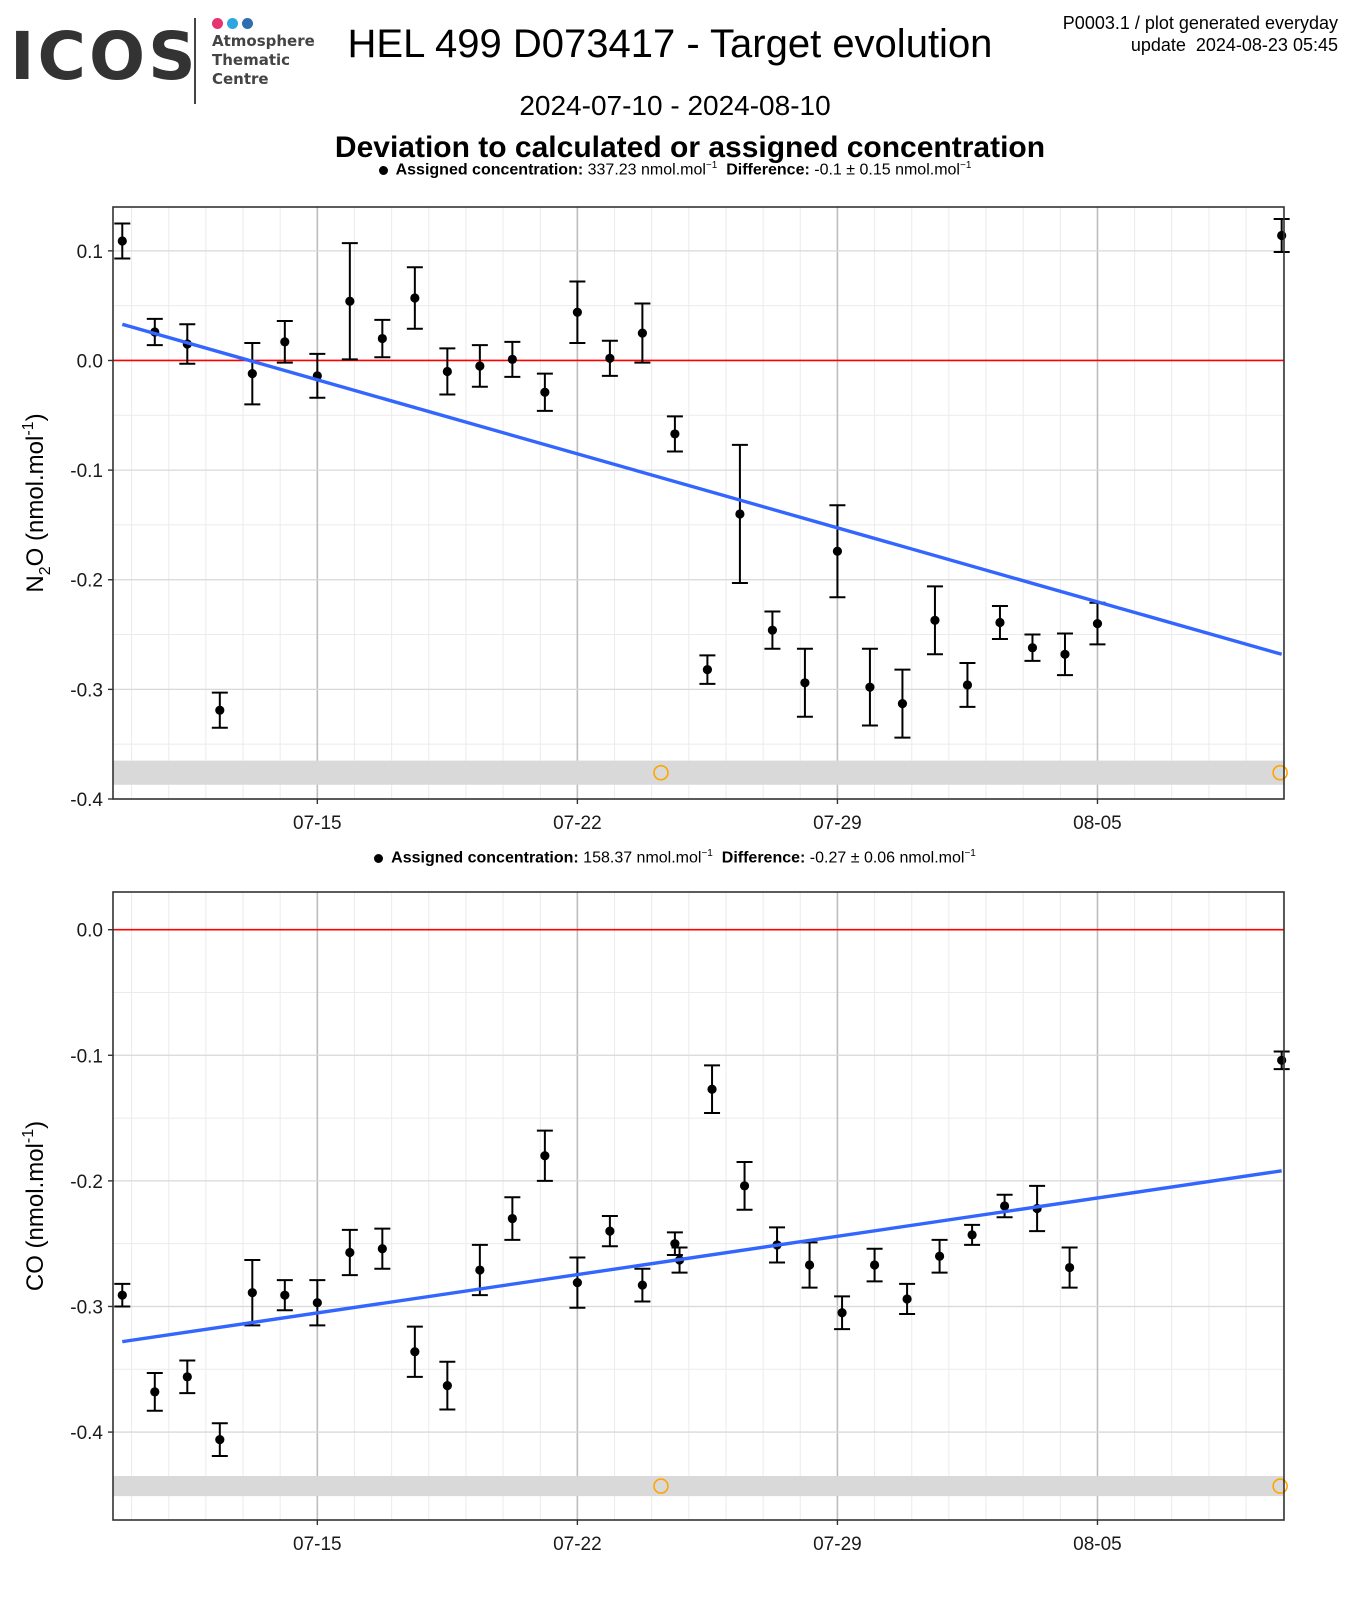 Image resolution: width=1350 pixels, height=1620 pixels. Describe the element at coordinates (1234, 45) in the screenshot. I see `update-timestamp: update 2024-08-23 05:45` at that location.